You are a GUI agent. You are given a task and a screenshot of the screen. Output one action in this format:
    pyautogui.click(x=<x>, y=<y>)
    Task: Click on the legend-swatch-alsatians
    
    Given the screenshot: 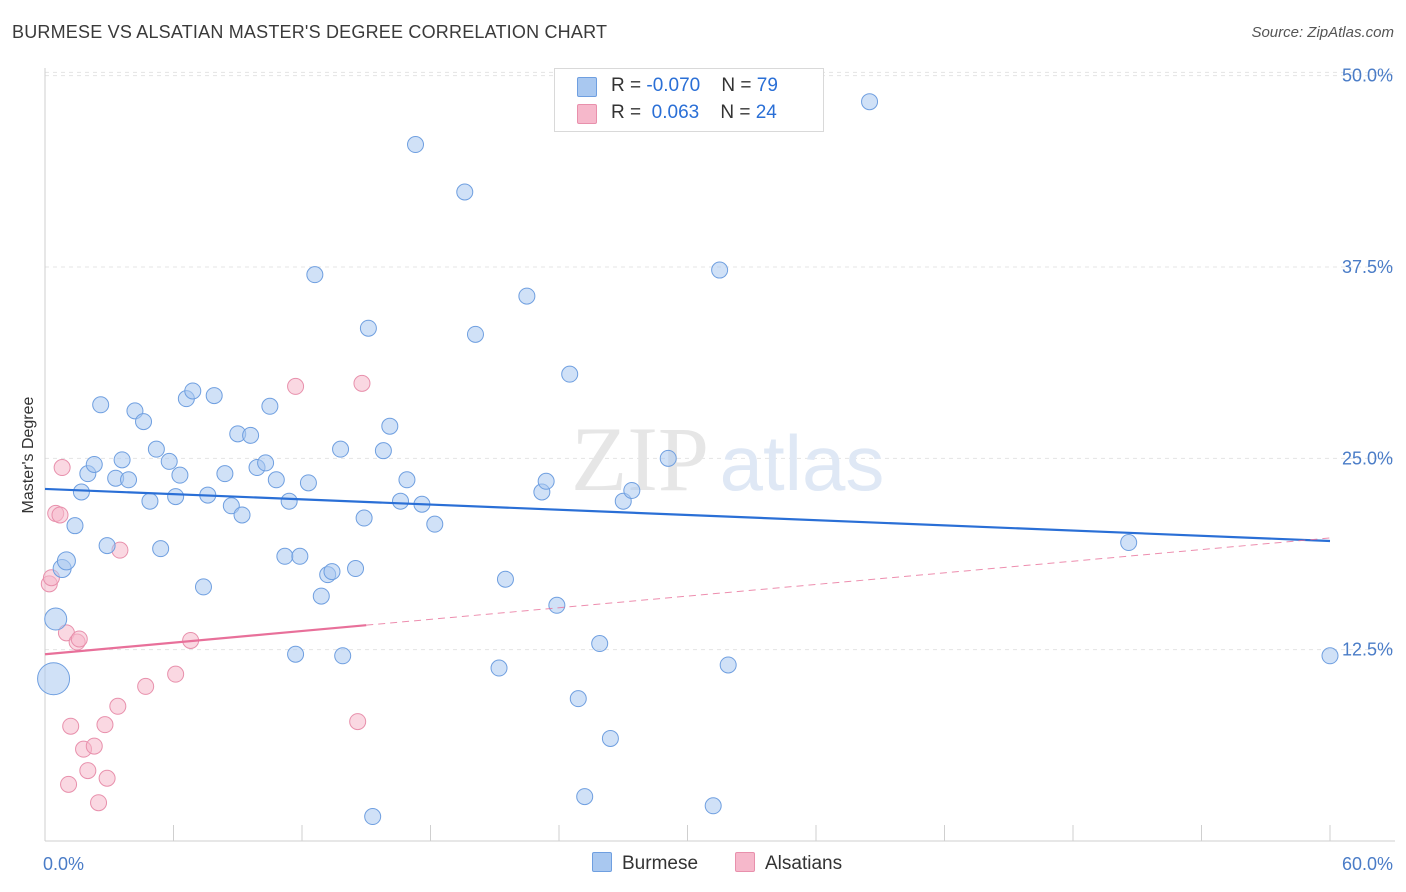 What is the action you would take?
    pyautogui.click(x=745, y=862)
    